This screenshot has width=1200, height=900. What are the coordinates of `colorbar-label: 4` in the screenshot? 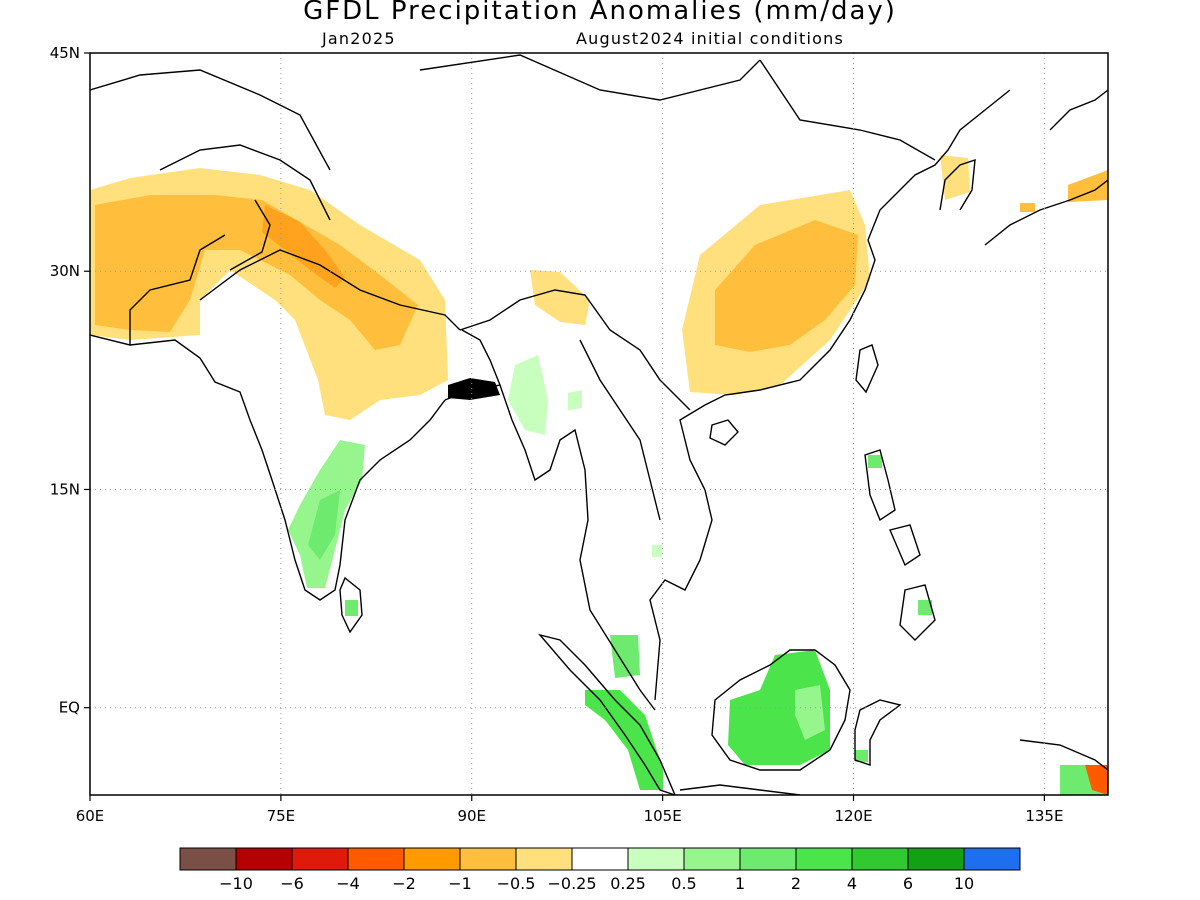 It's located at (852, 883).